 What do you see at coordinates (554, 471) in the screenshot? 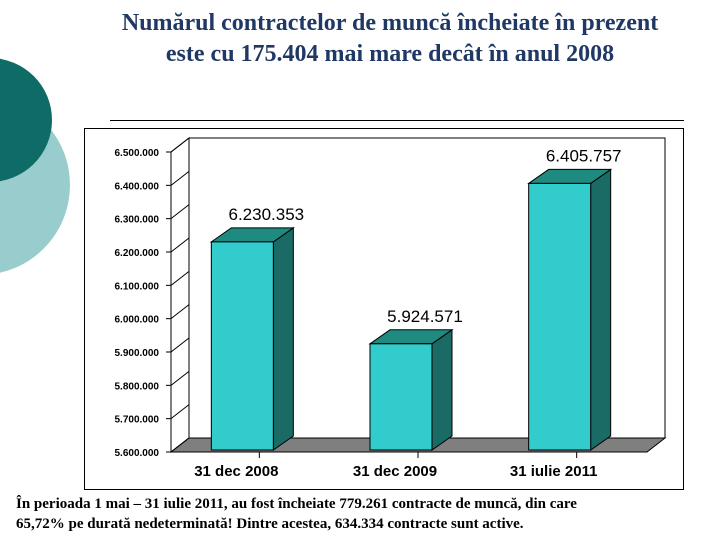
I see `x-tick-label: 31 iulie 2011` at bounding box center [554, 471].